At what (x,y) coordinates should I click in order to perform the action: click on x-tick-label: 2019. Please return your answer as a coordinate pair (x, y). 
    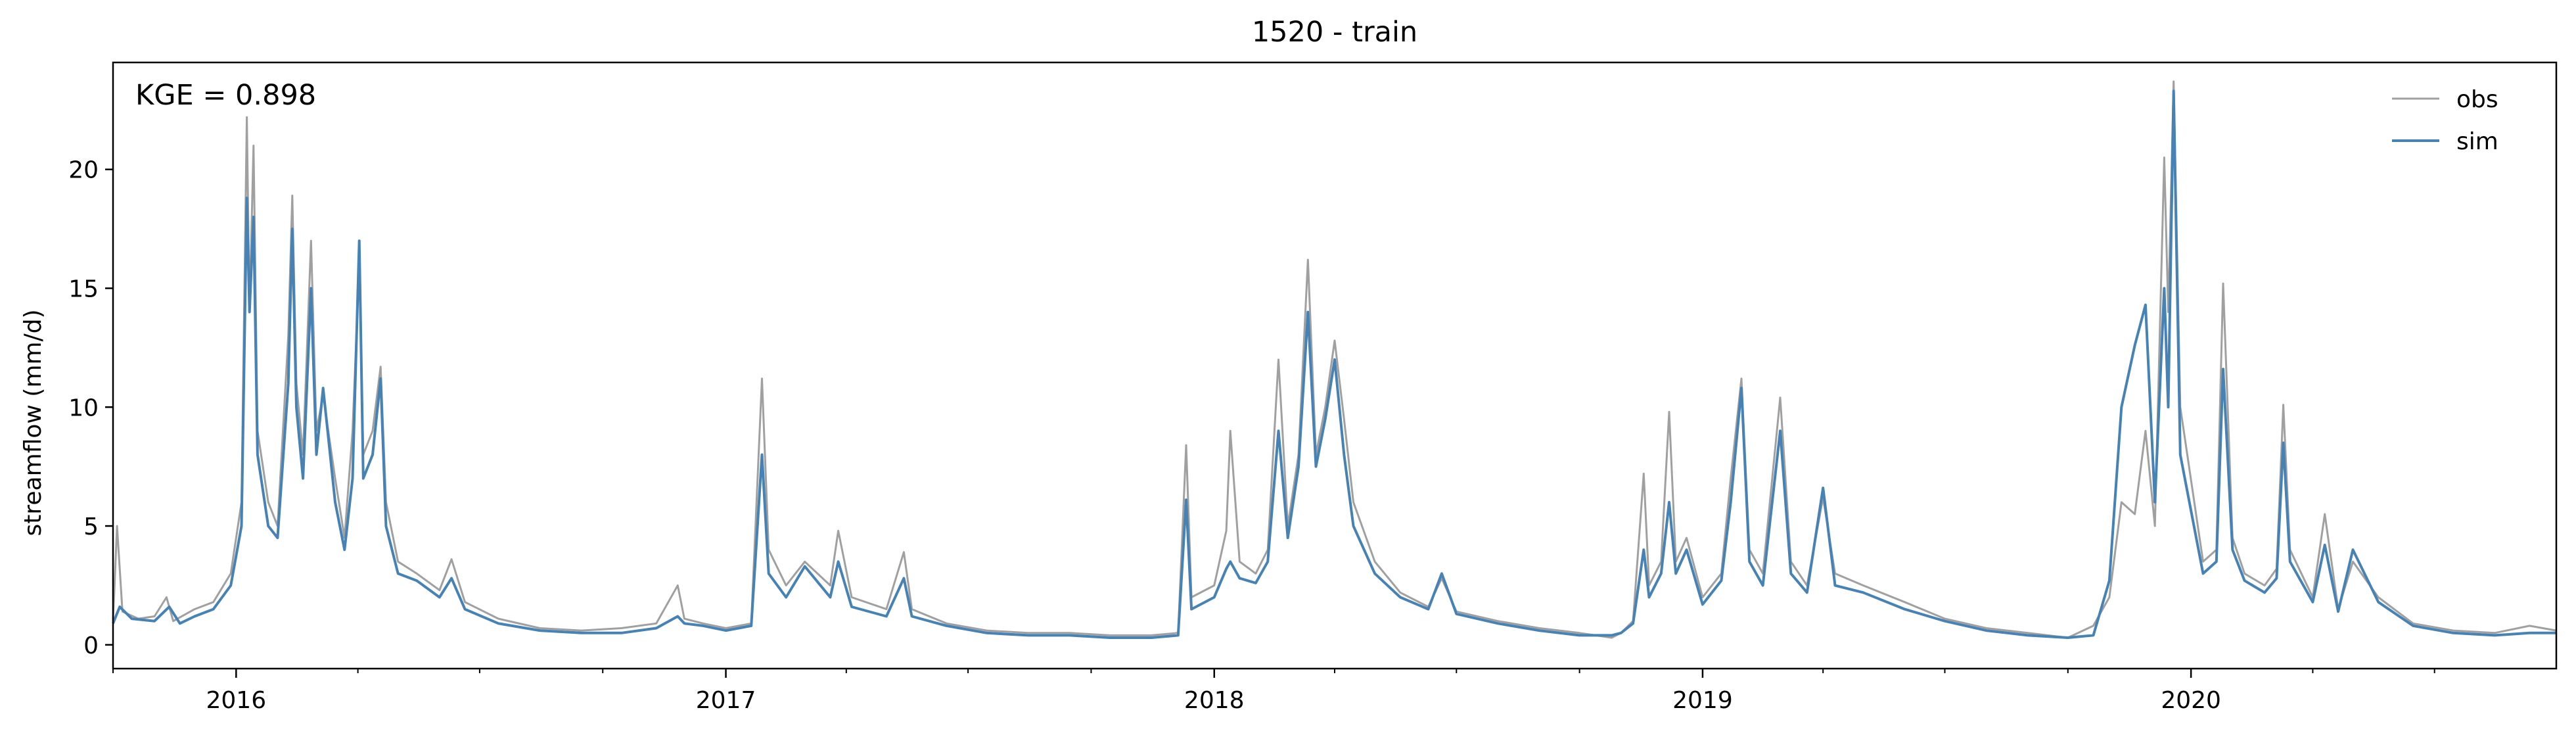
    Looking at the image, I should click on (1702, 701).